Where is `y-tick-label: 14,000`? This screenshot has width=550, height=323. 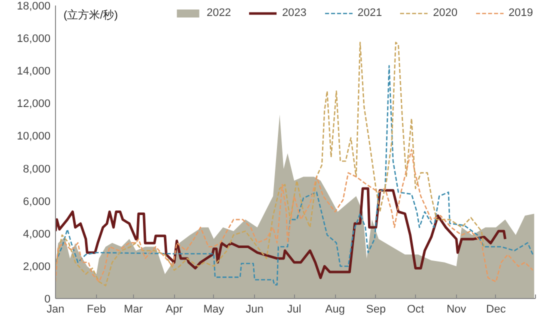
y-tick-label: 14,000 is located at coordinates (33, 72).